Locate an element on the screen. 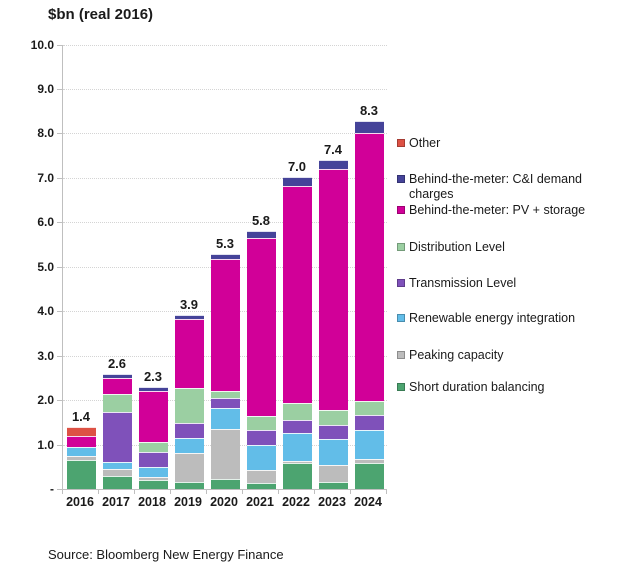  y-axis-label: 5.0 is located at coordinates (45, 266).